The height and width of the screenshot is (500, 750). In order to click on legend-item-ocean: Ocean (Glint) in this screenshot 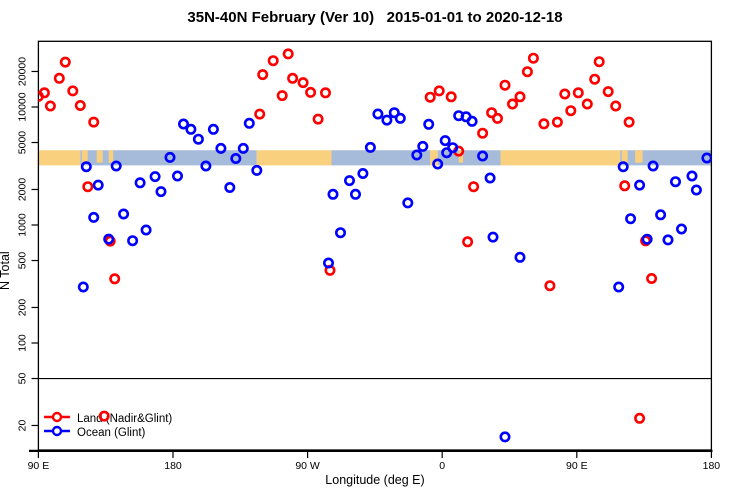, I will do `click(107, 432)`.